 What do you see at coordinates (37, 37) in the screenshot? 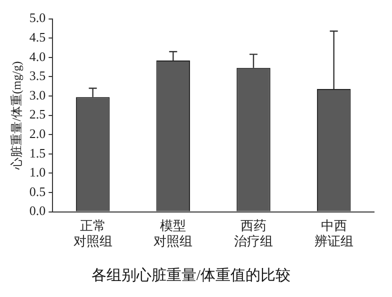
I see `y-tick-label: 4.5` at bounding box center [37, 37].